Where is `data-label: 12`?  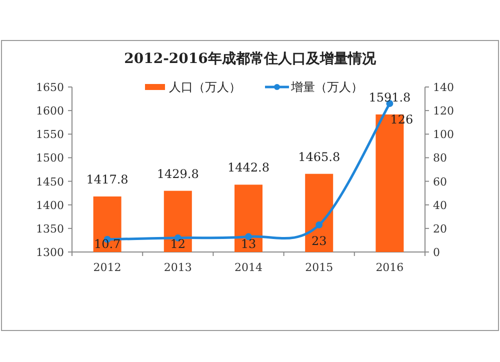 data-label: 12 is located at coordinates (178, 244).